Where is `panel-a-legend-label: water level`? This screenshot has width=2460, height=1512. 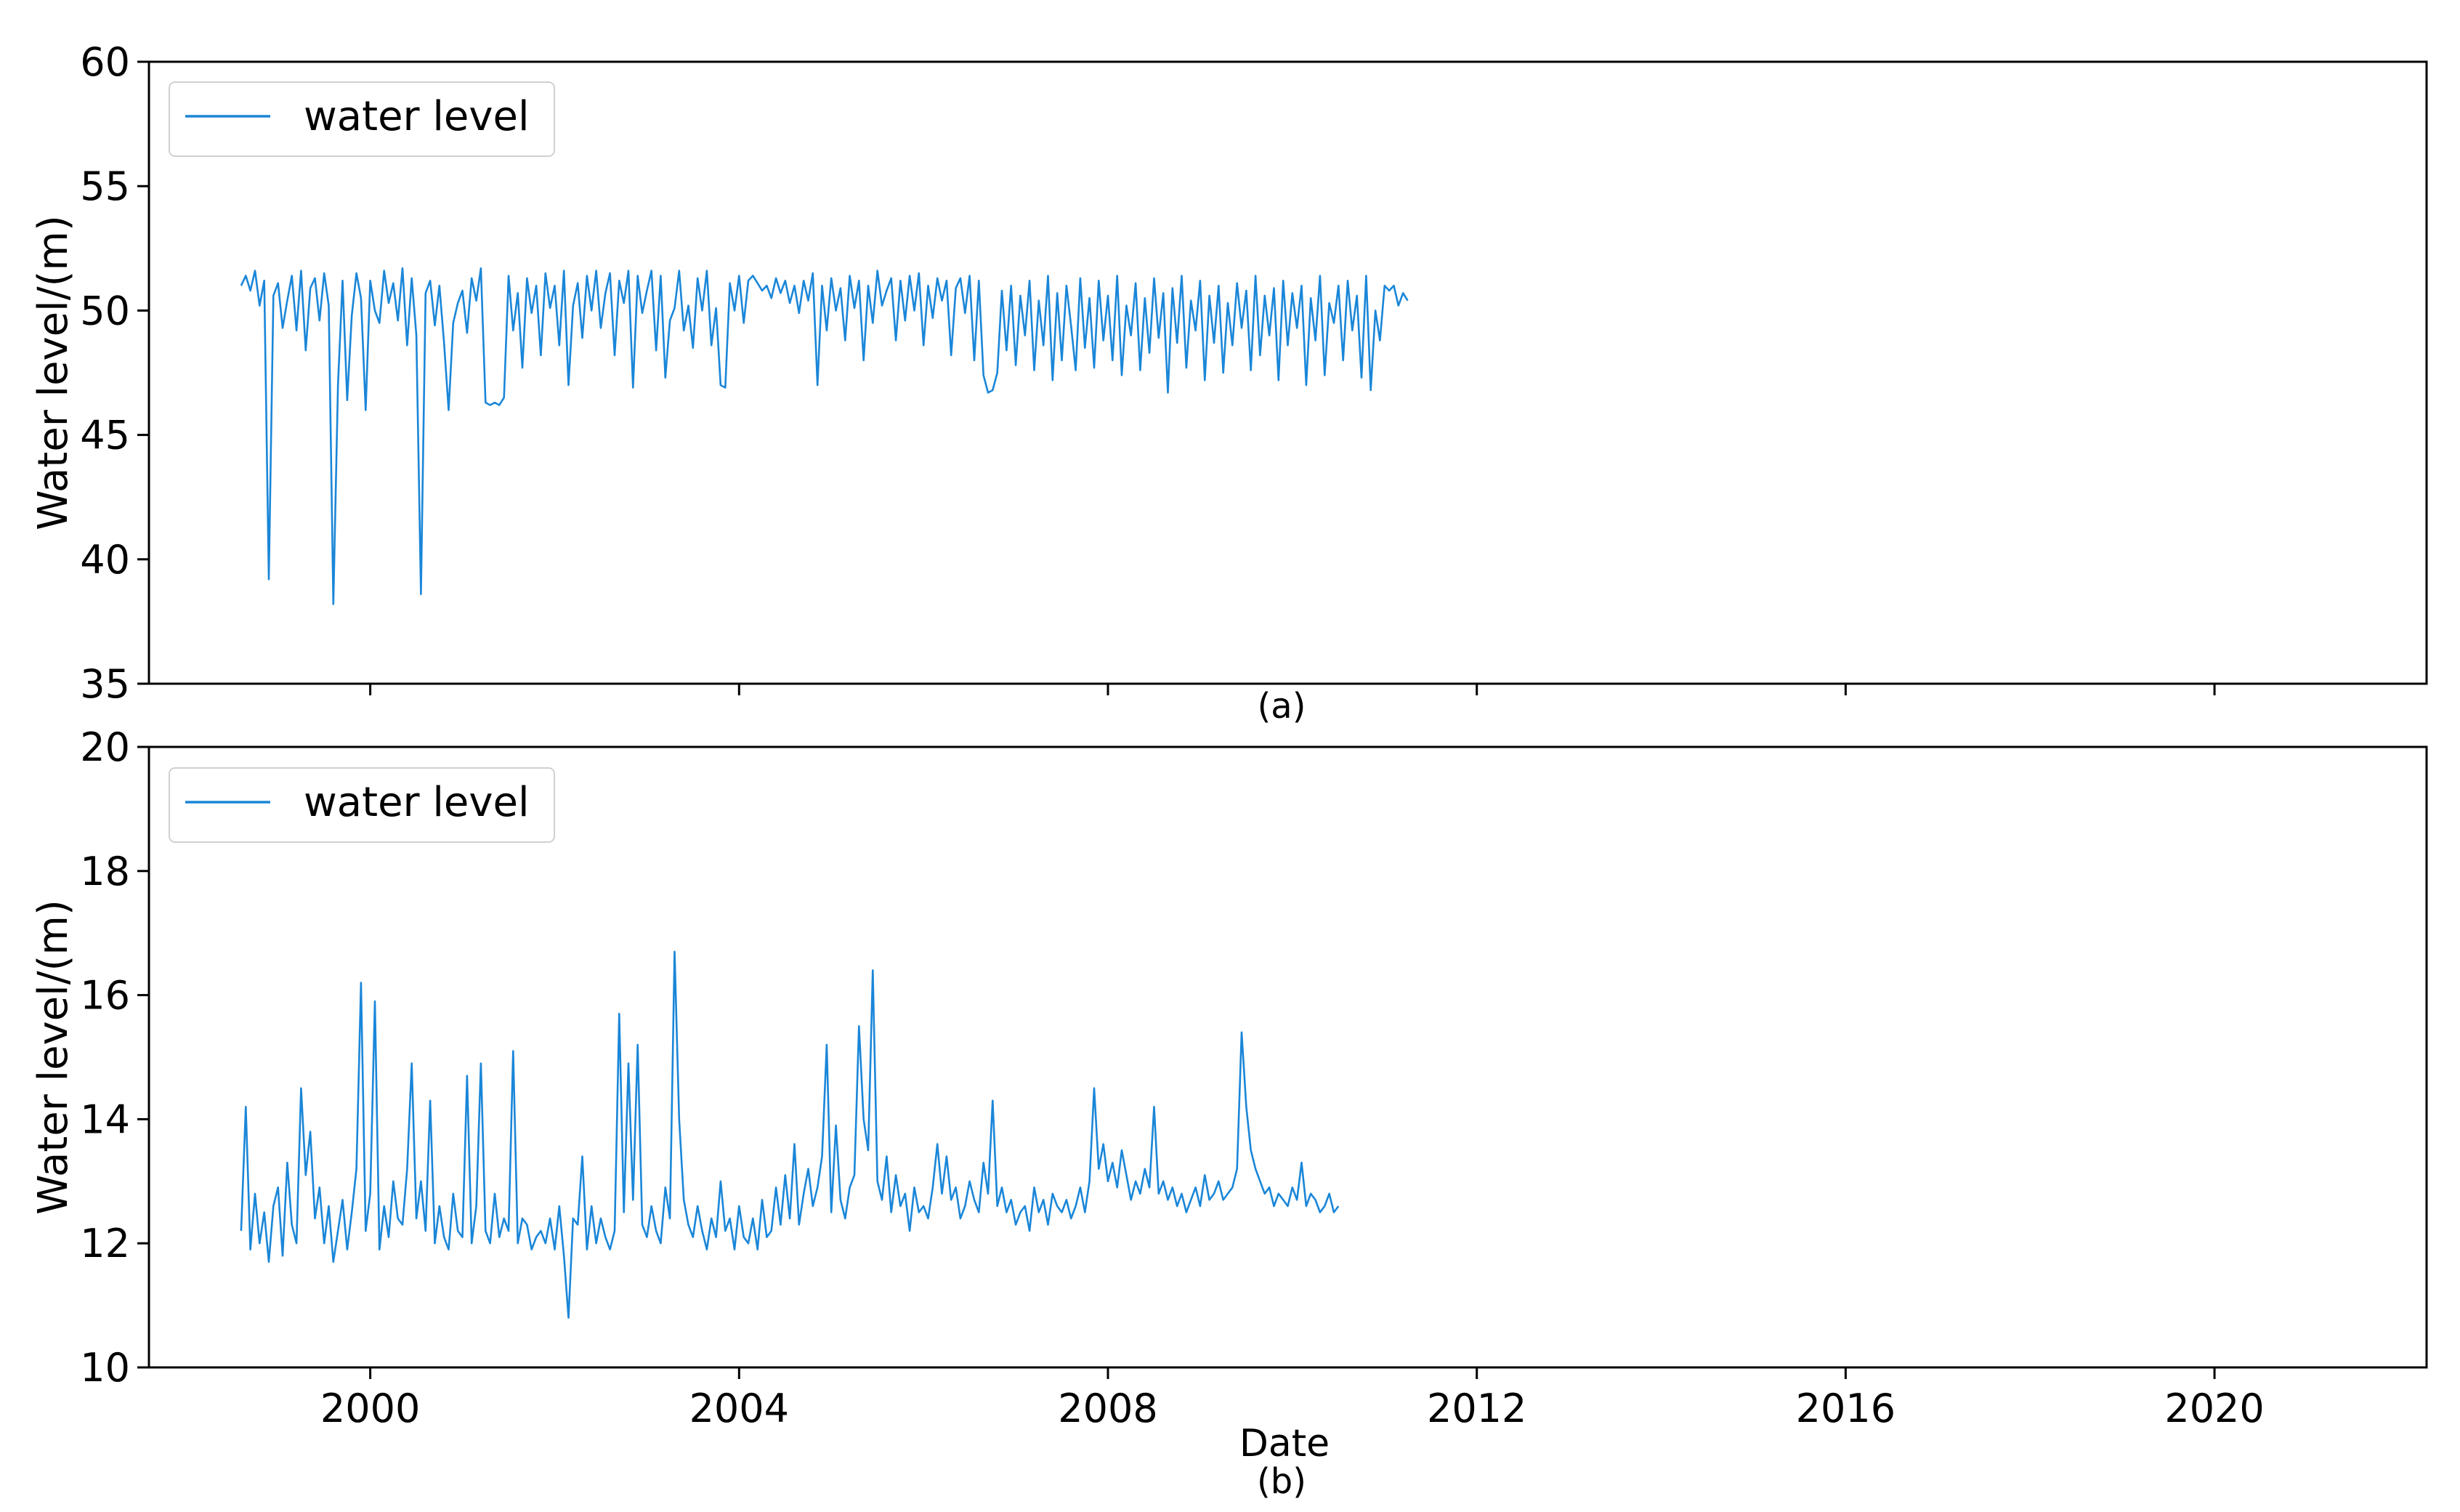
panel-a-legend-label: water level is located at coordinates (417, 117).